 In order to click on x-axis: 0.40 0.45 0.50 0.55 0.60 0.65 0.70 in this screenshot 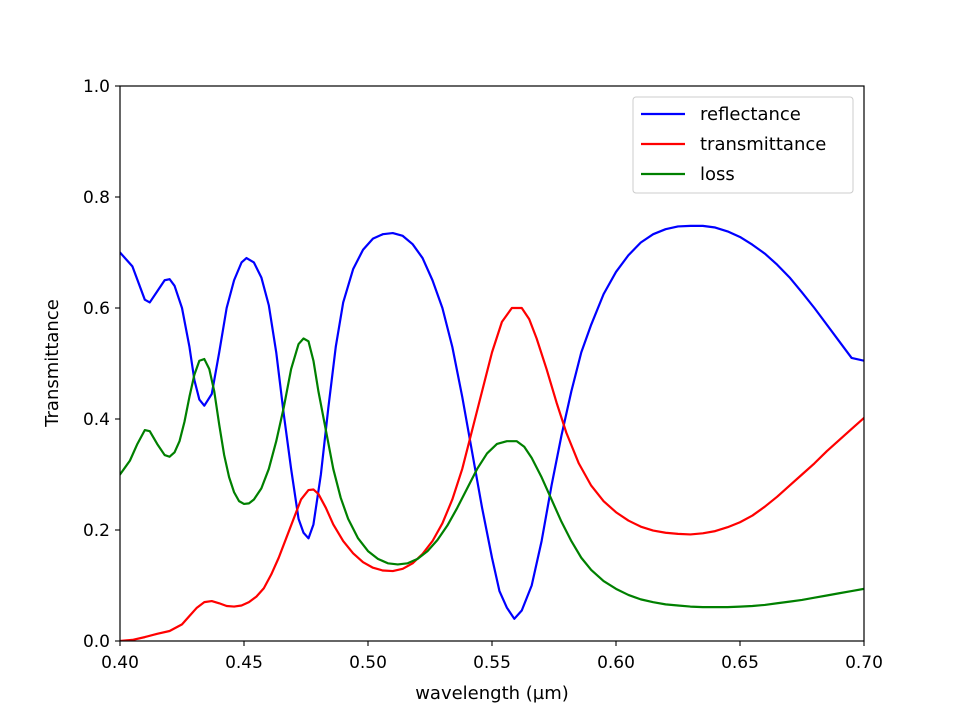, I will do `click(492, 657)`.